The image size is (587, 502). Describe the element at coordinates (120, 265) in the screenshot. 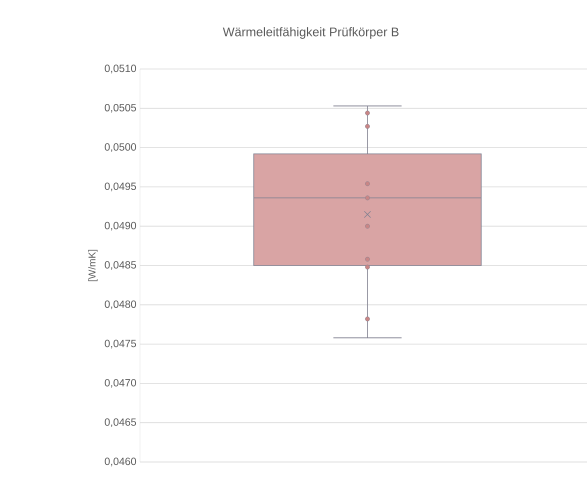

I see `y-tick-label: 0,0485` at that location.